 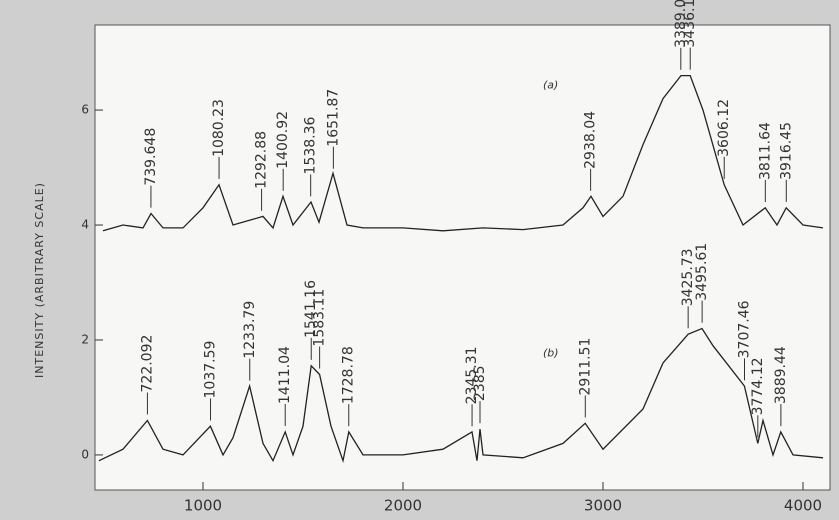 What do you see at coordinates (781, 375) in the screenshot?
I see `peak-label: 3889.44` at bounding box center [781, 375].